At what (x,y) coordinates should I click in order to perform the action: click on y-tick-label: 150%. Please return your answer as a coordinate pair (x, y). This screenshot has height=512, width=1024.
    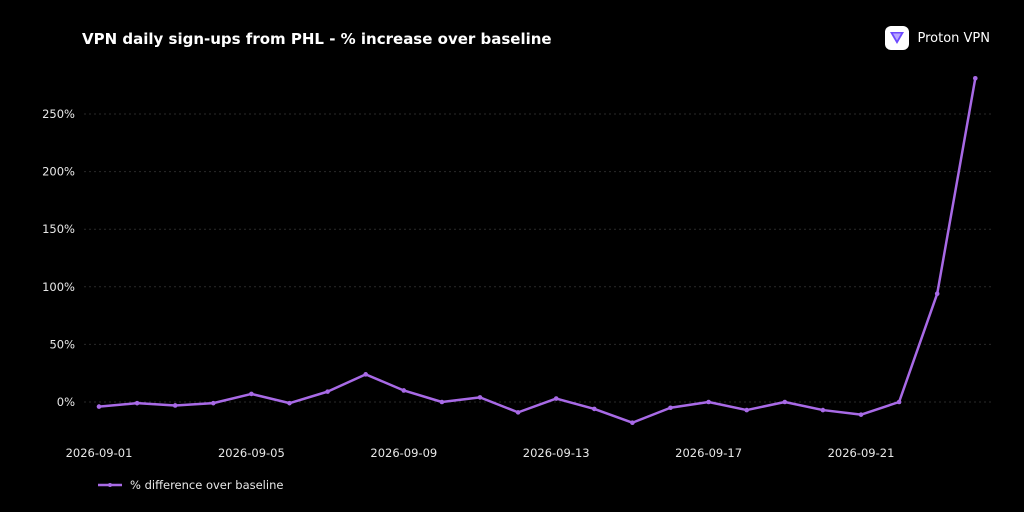
    Looking at the image, I should click on (58, 229).